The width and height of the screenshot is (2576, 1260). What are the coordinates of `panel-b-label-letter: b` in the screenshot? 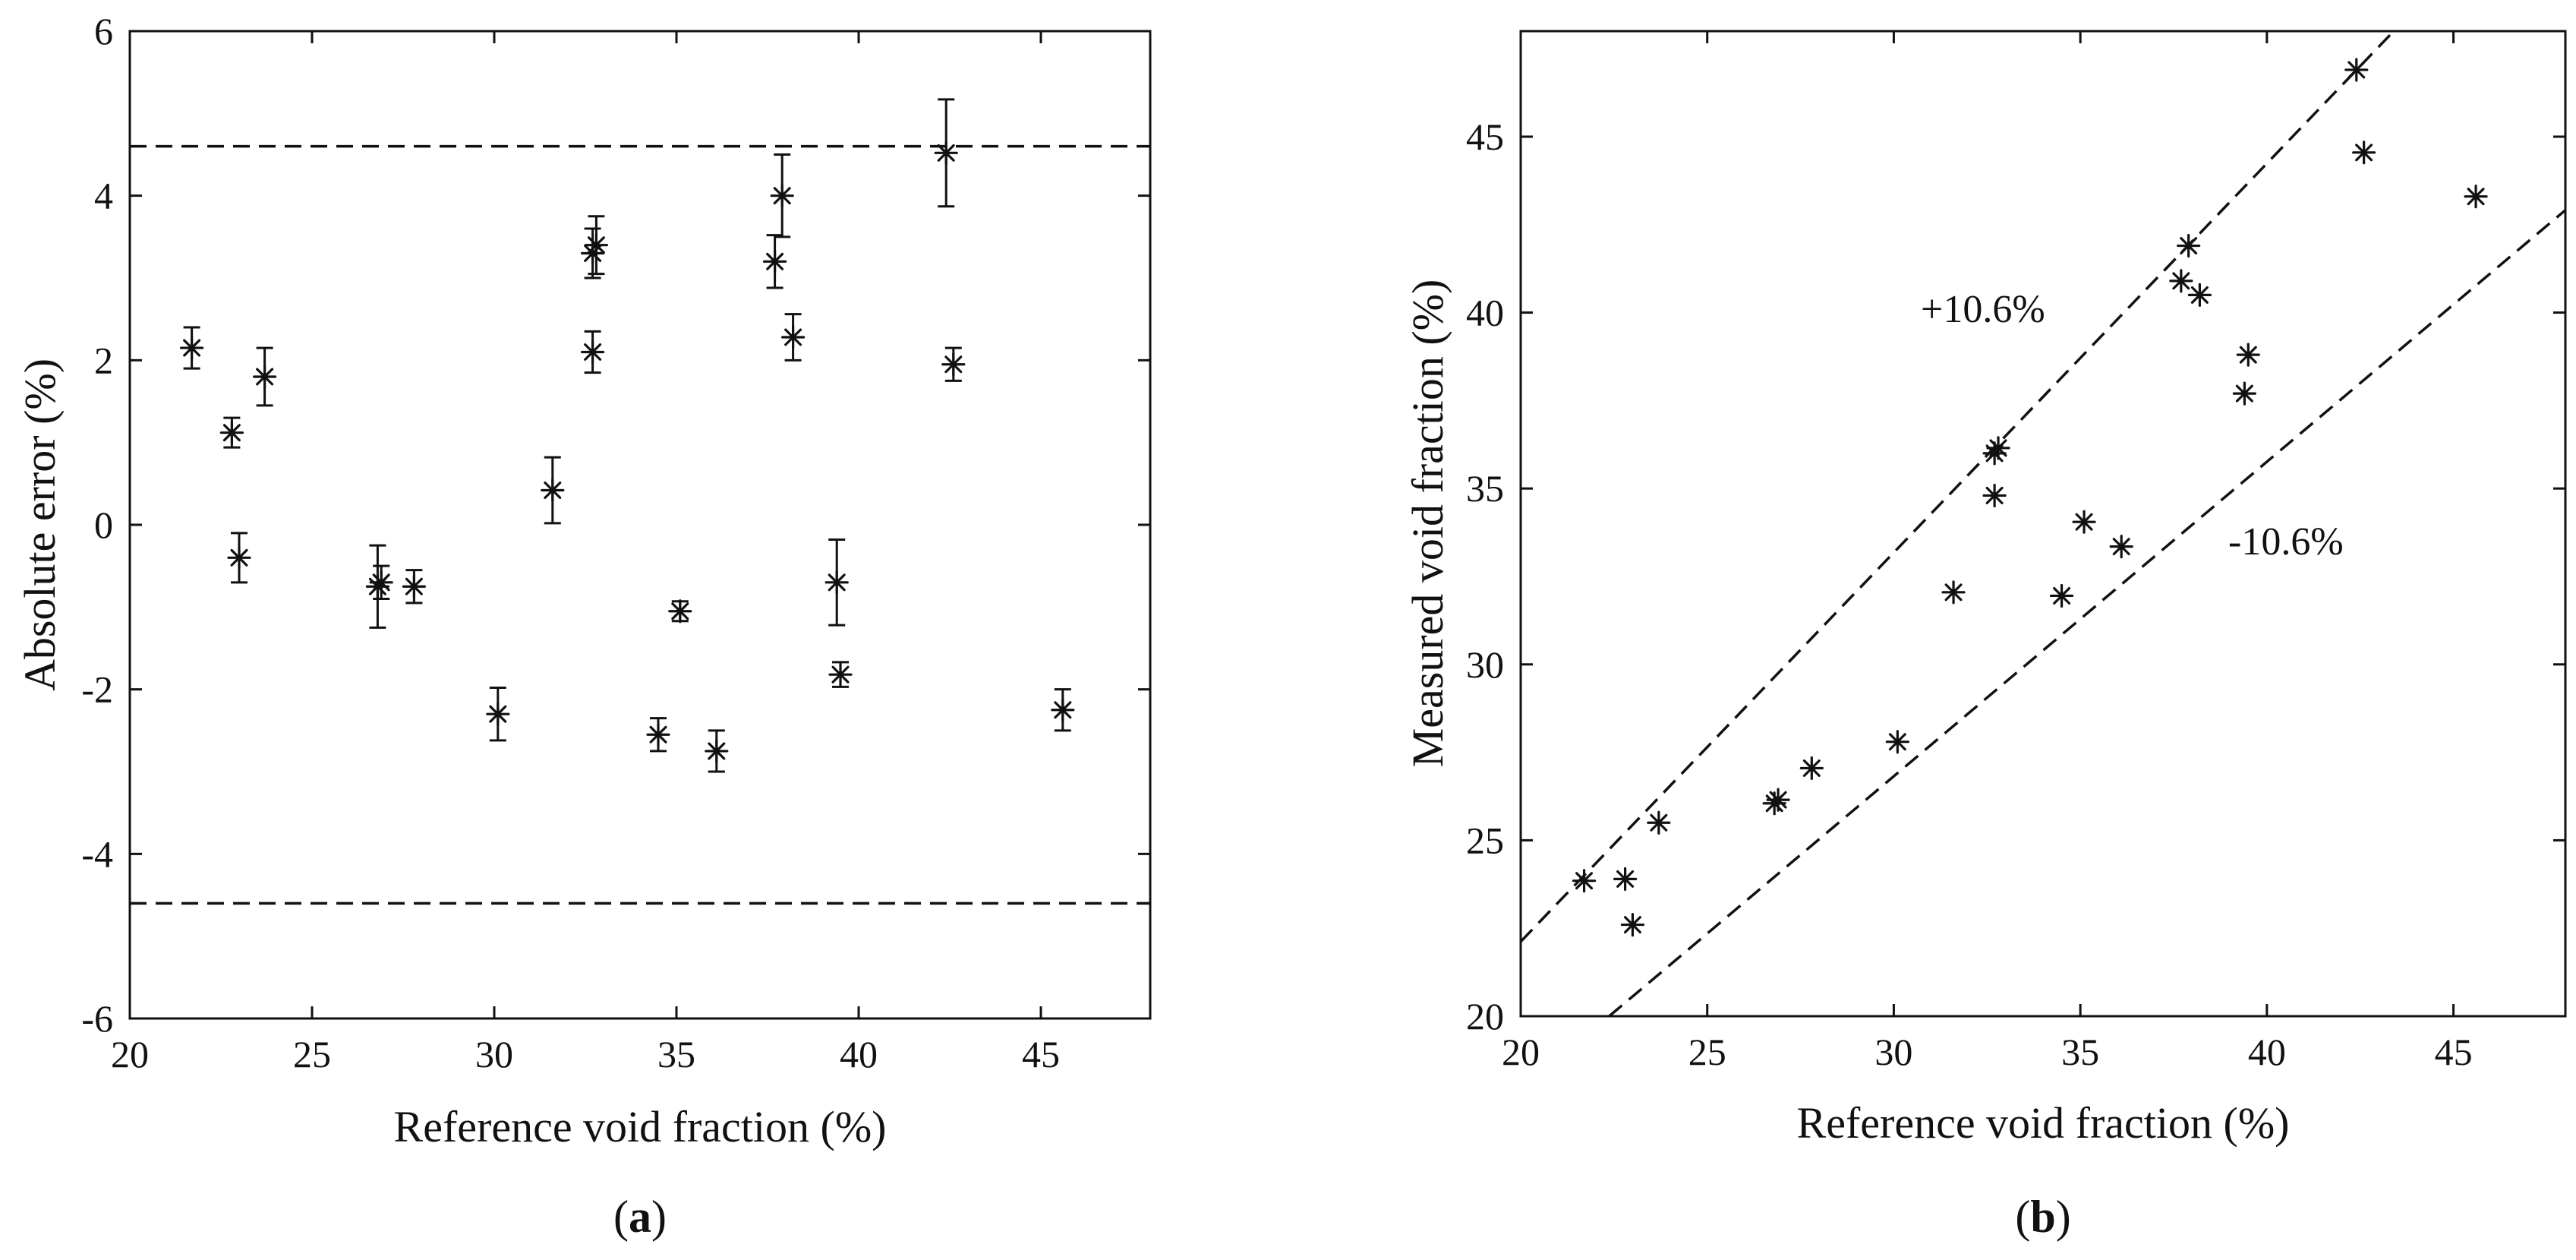 It's located at (2042, 1217).